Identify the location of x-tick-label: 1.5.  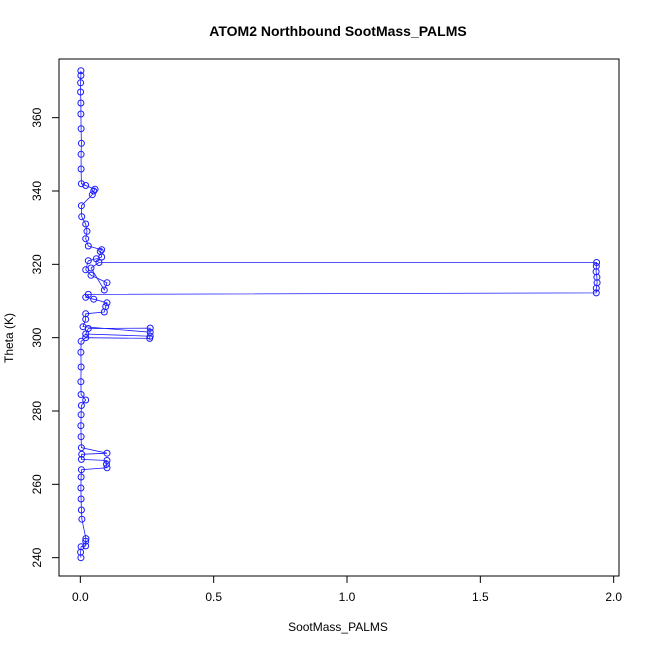
(480, 597).